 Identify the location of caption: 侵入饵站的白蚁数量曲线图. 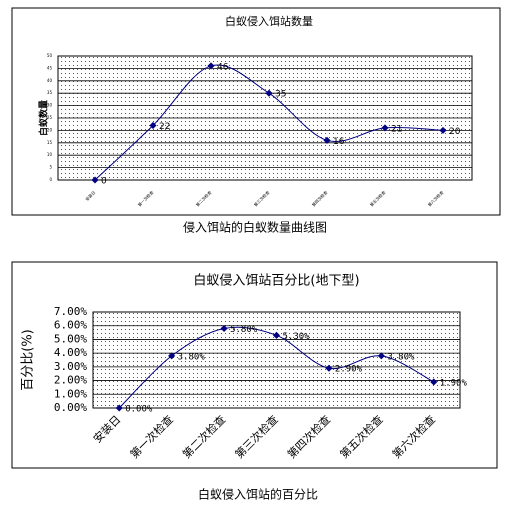
(255, 227).